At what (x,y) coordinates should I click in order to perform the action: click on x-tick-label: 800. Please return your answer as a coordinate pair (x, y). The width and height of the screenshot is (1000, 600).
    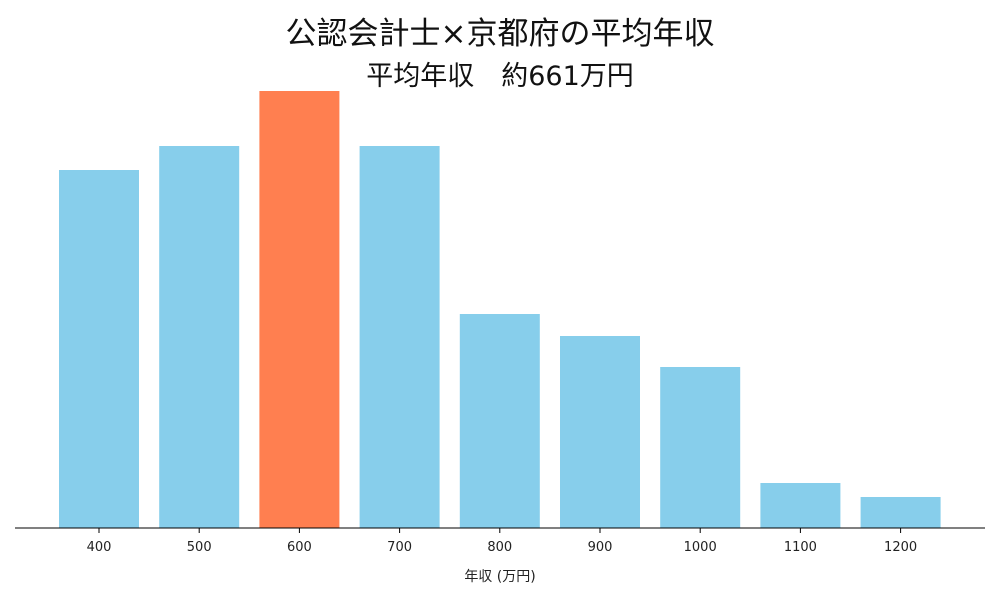
    Looking at the image, I should click on (499, 547).